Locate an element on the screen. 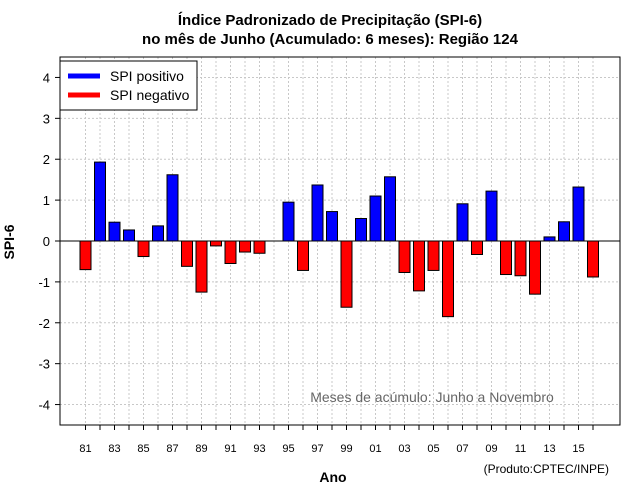 This screenshot has height=500, width=640. y-tick-label: -1 is located at coordinates (44, 282).